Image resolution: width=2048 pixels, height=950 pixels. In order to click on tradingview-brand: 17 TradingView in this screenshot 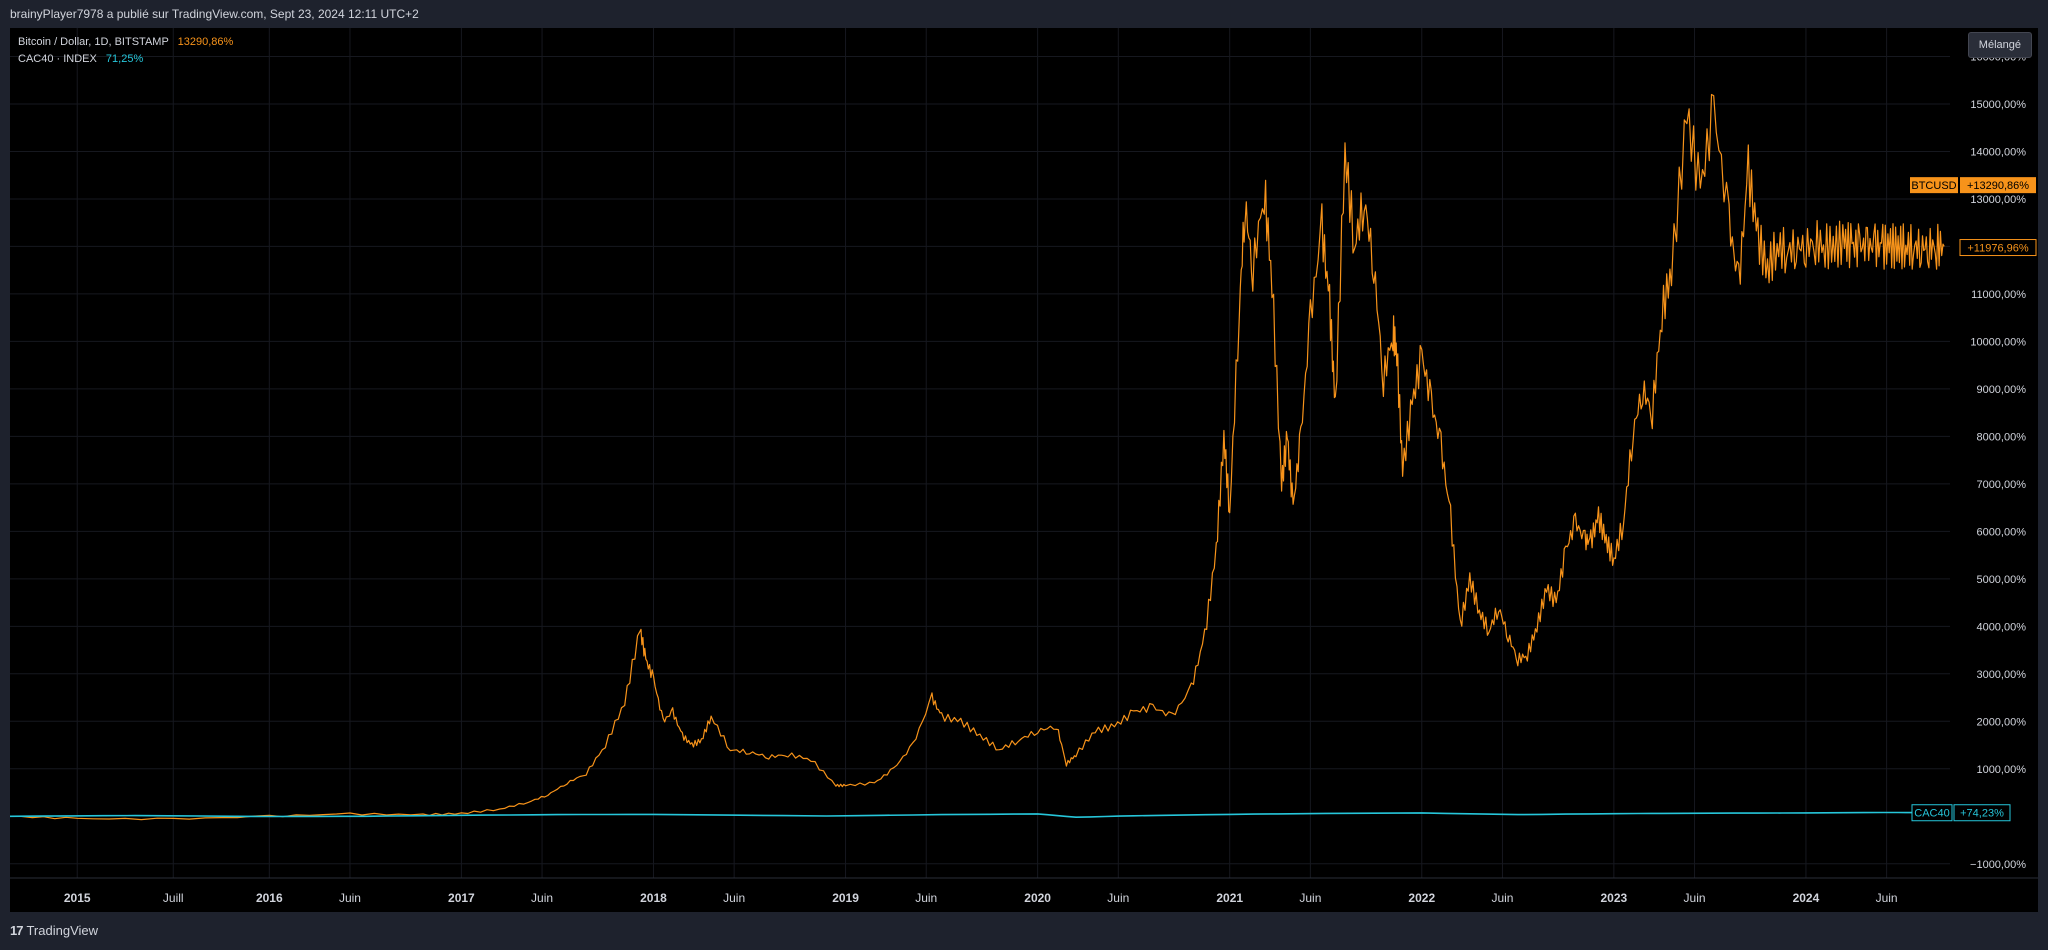, I will do `click(54, 930)`.